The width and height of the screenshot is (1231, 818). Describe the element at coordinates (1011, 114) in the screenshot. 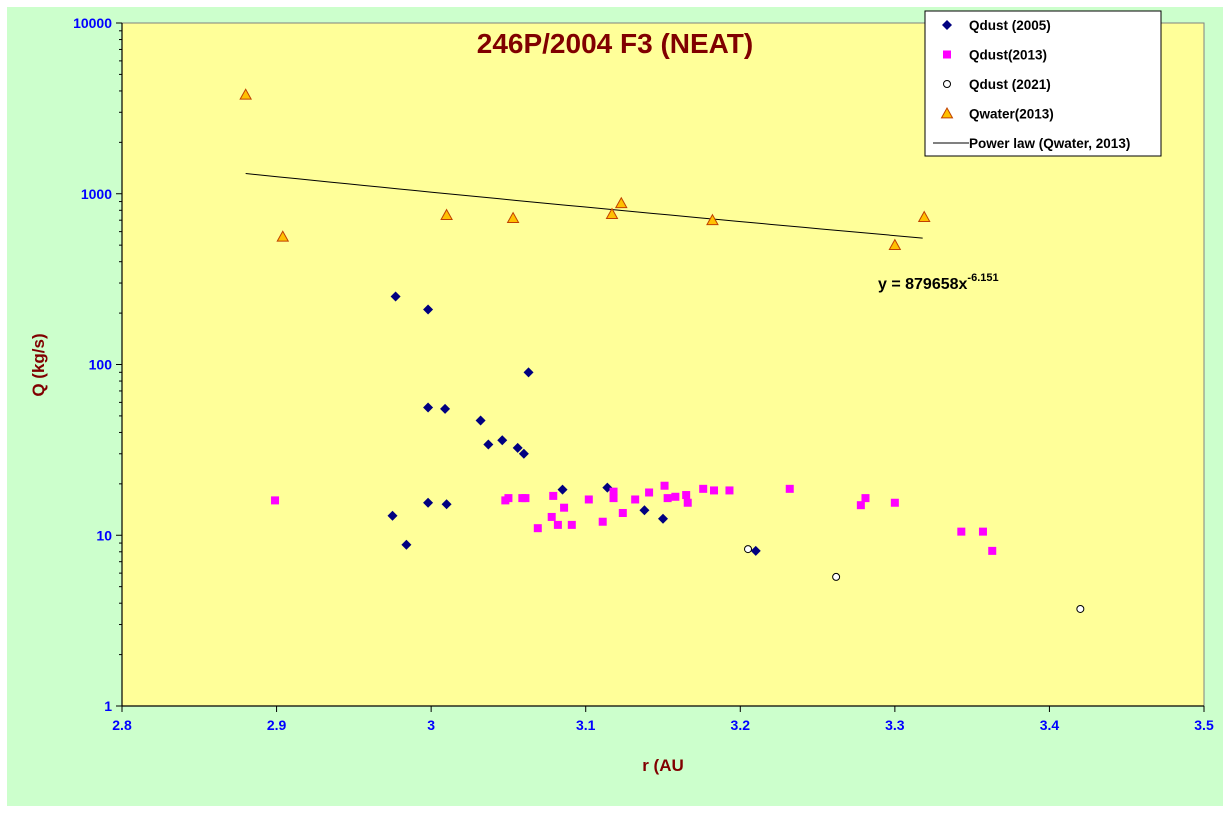

I see `legend-label: Qwater(2013)` at that location.